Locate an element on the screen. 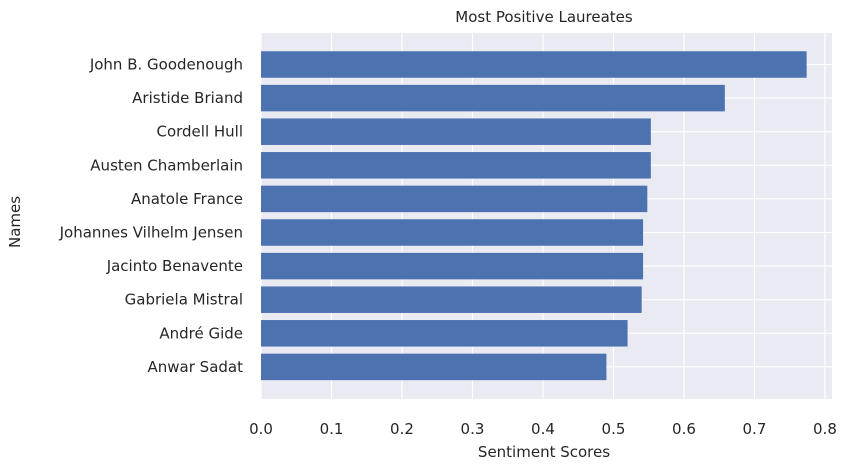 Image resolution: width=848 pixels, height=465 pixels. x-tick-label: 0.5 is located at coordinates (614, 429).